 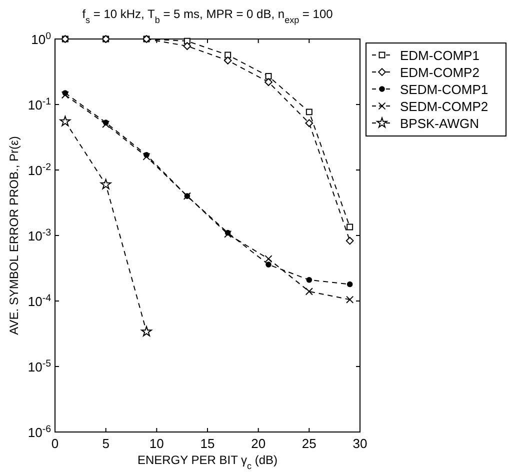 What do you see at coordinates (39, 235) in the screenshot?
I see `y-tick-label: 10$^{-3}$` at bounding box center [39, 235].